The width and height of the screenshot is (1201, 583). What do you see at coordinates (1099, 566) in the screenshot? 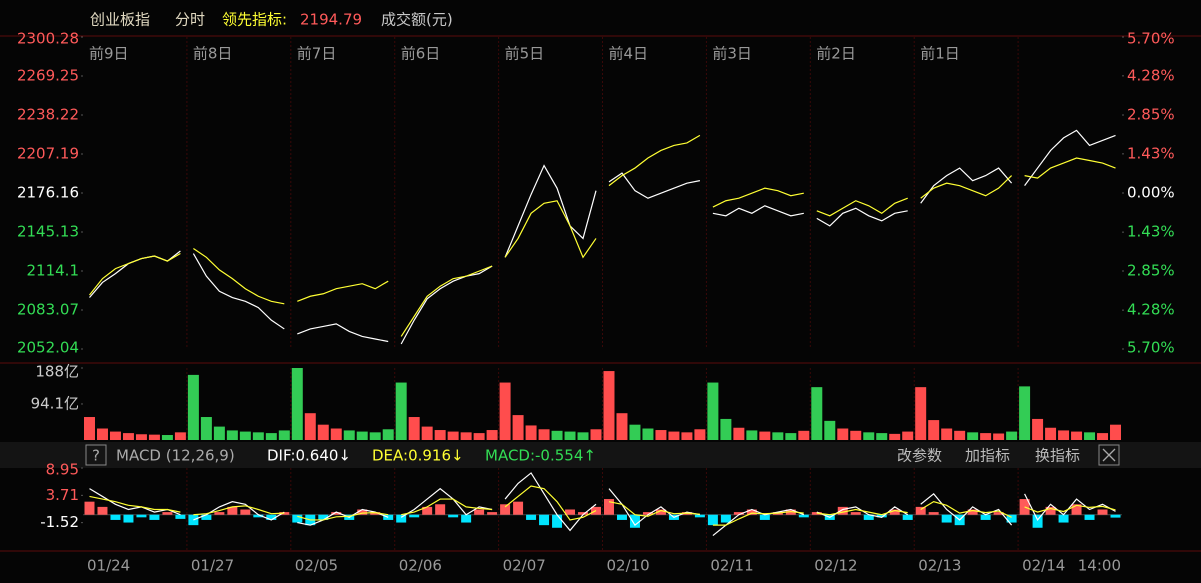
I see `x-end-label: 14:00` at bounding box center [1099, 566].